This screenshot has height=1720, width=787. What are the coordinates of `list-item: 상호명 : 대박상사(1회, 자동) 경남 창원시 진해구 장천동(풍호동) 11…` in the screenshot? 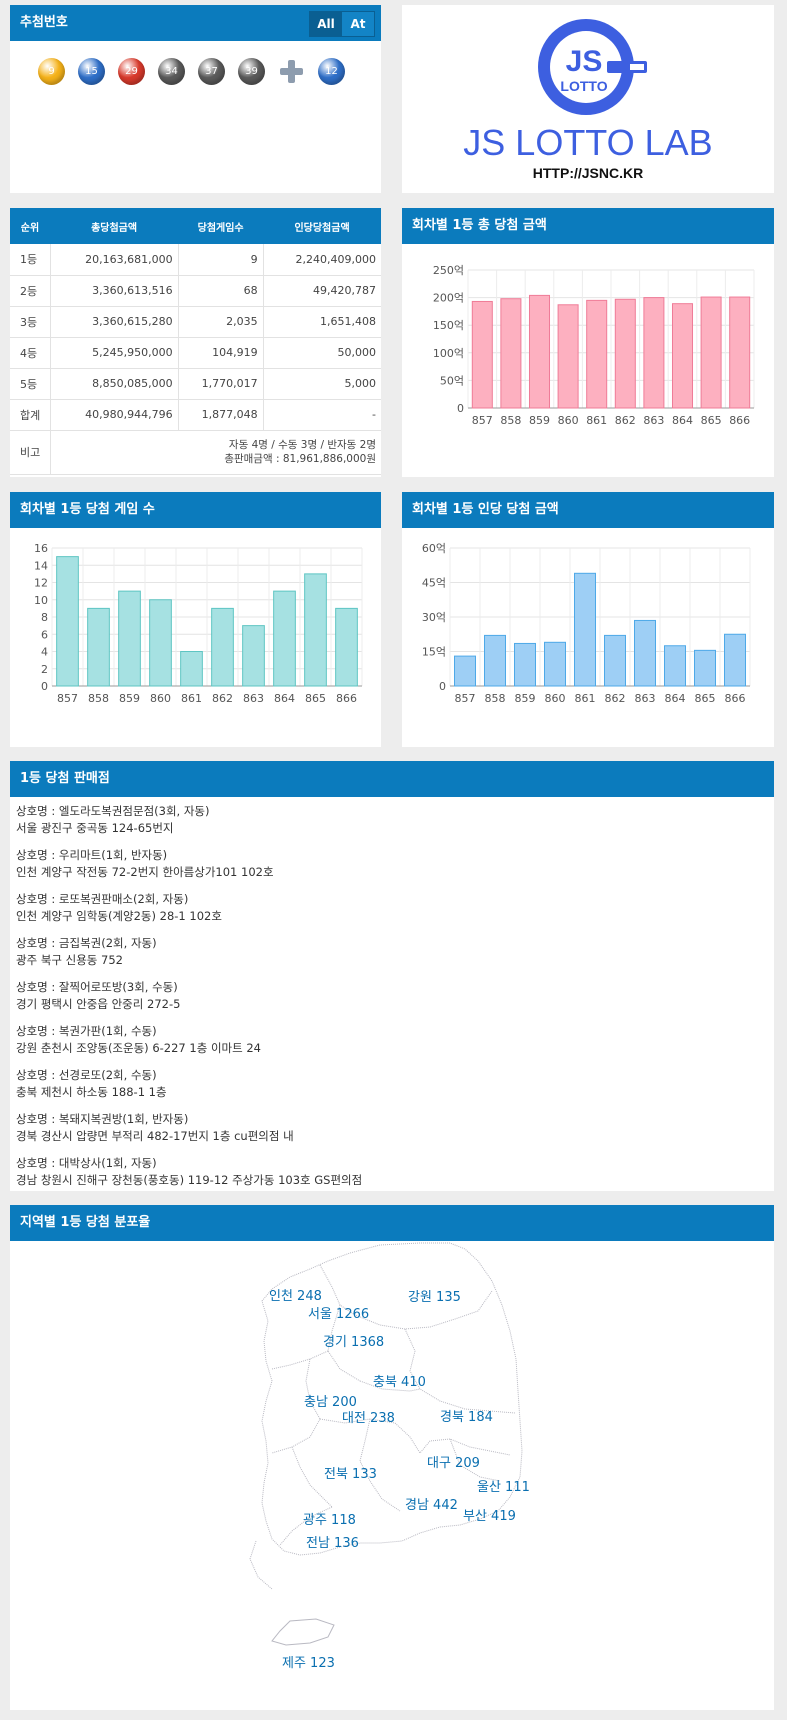 It's located at (392, 1172).